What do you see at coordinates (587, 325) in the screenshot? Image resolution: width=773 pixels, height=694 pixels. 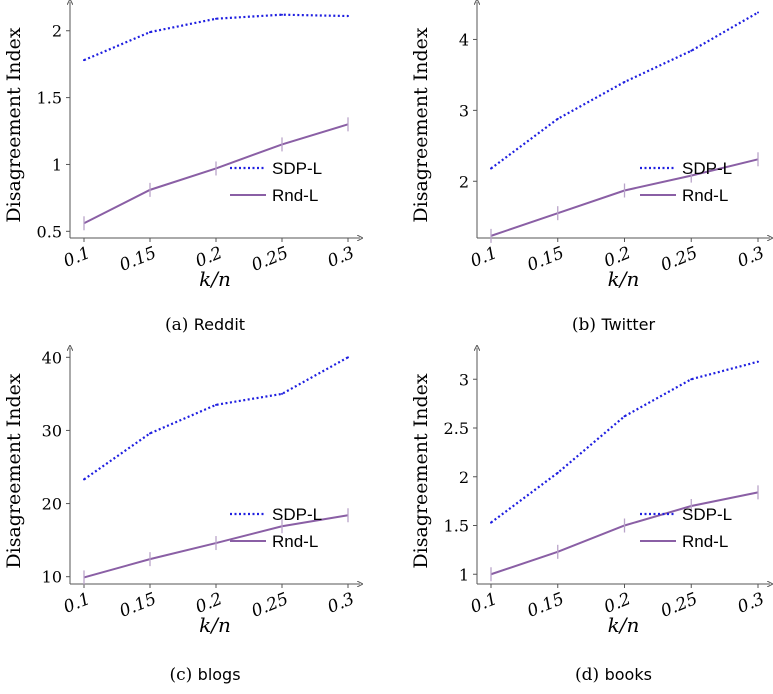 I see `caption-prefix: (b)` at bounding box center [587, 325].